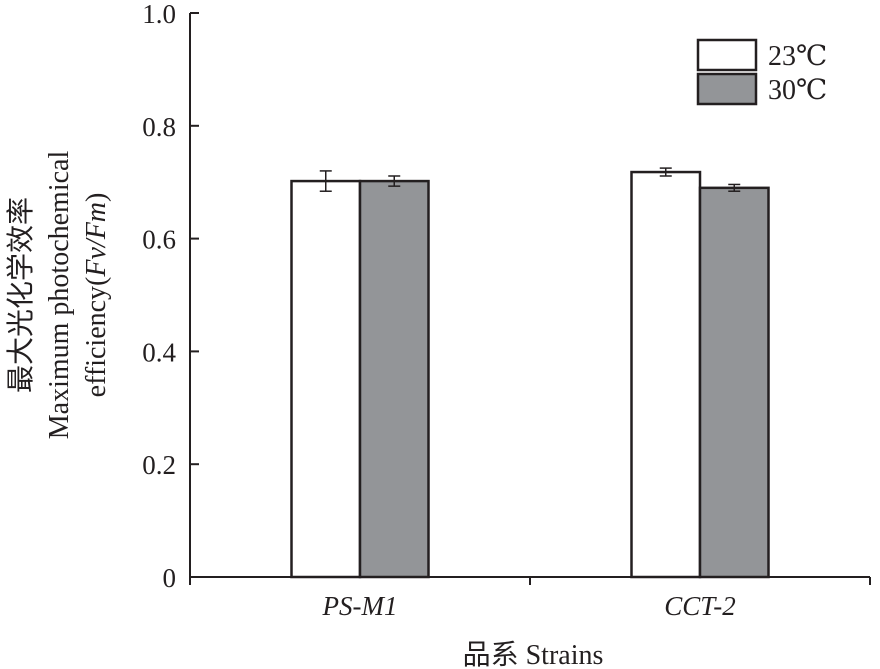 The image size is (880, 669). What do you see at coordinates (96, 240) in the screenshot?
I see `y-axis-label-italic: Fv/Fm` at bounding box center [96, 240].